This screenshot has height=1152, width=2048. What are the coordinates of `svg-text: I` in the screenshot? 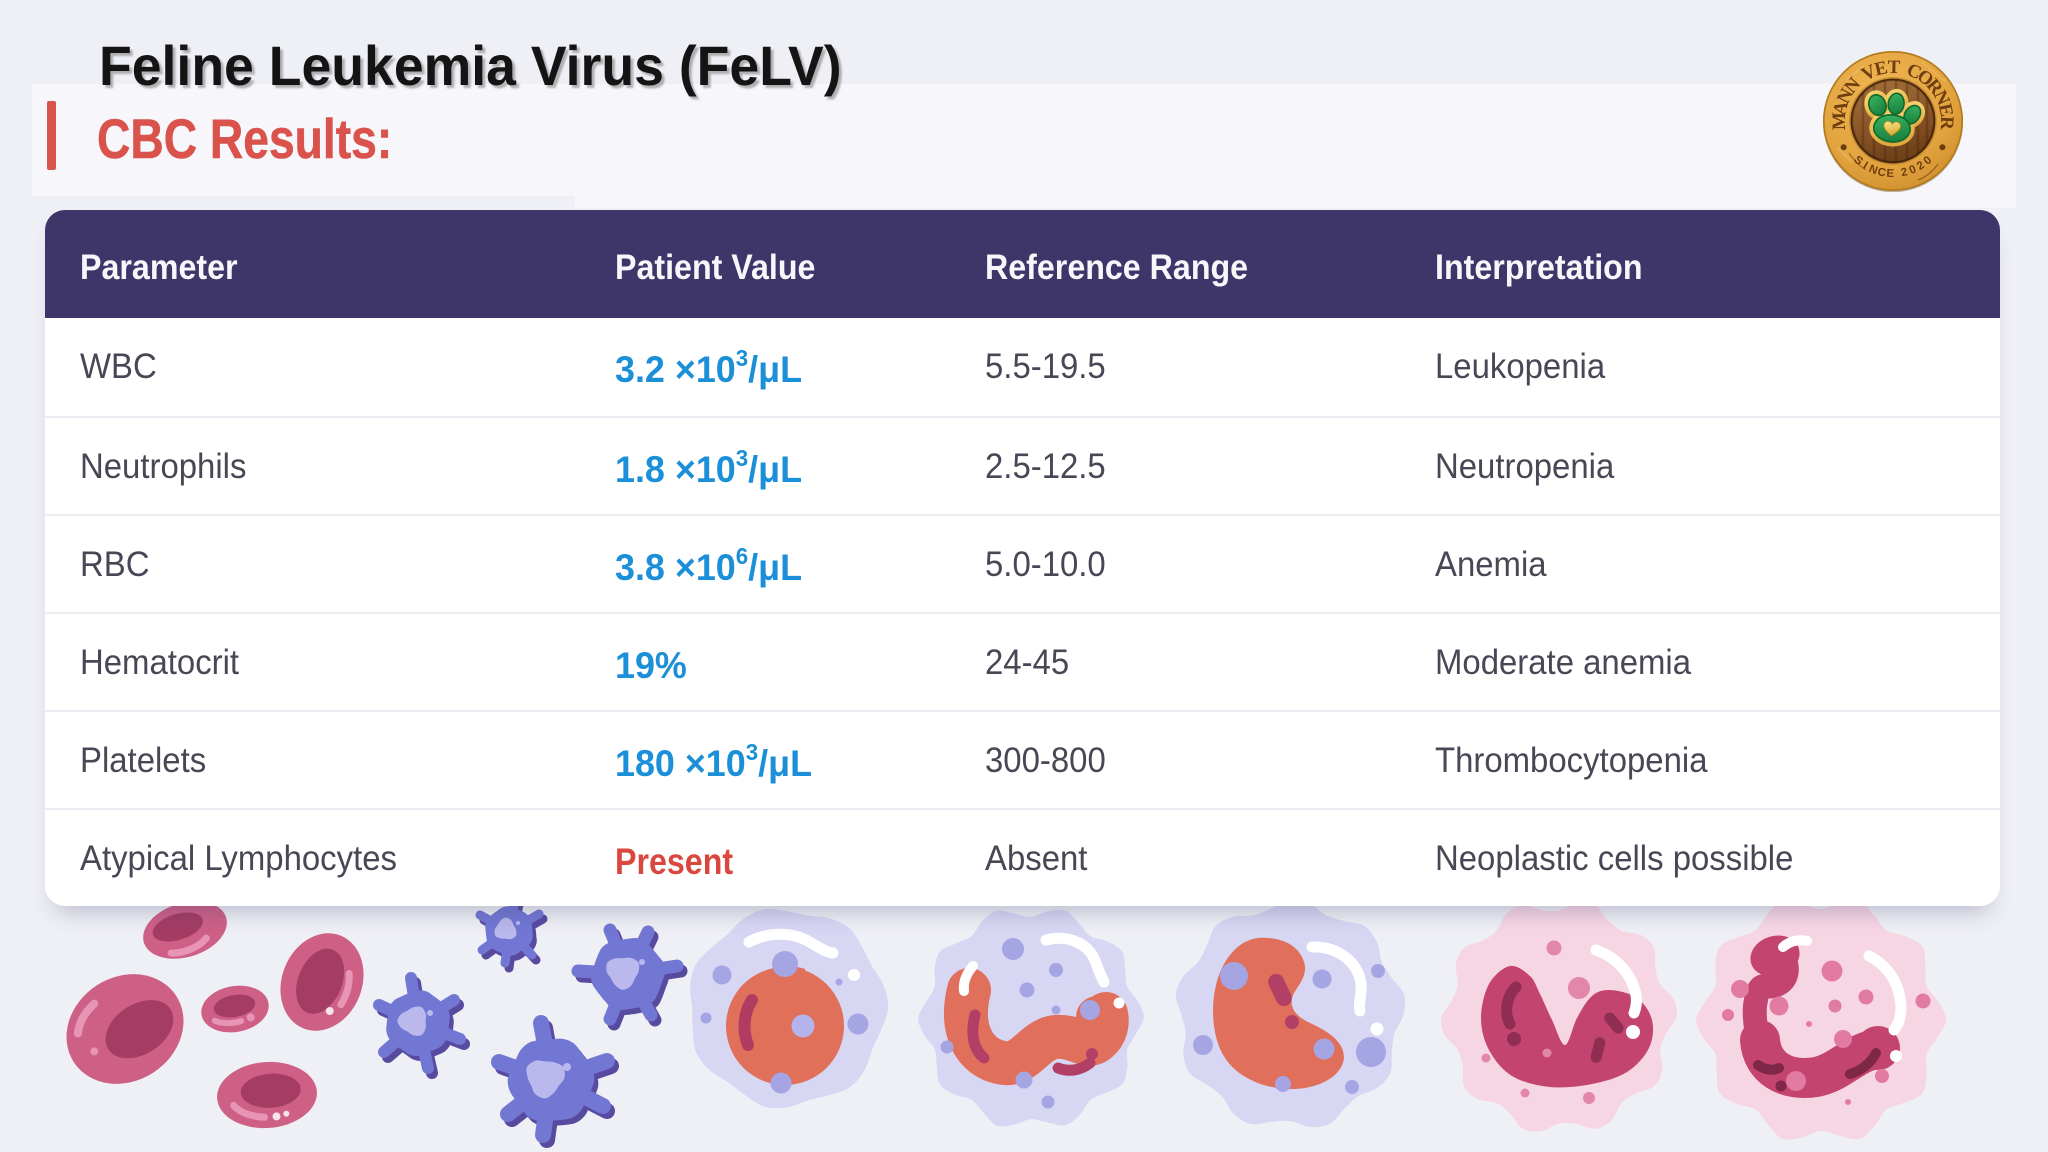 It's located at (1865, 166).